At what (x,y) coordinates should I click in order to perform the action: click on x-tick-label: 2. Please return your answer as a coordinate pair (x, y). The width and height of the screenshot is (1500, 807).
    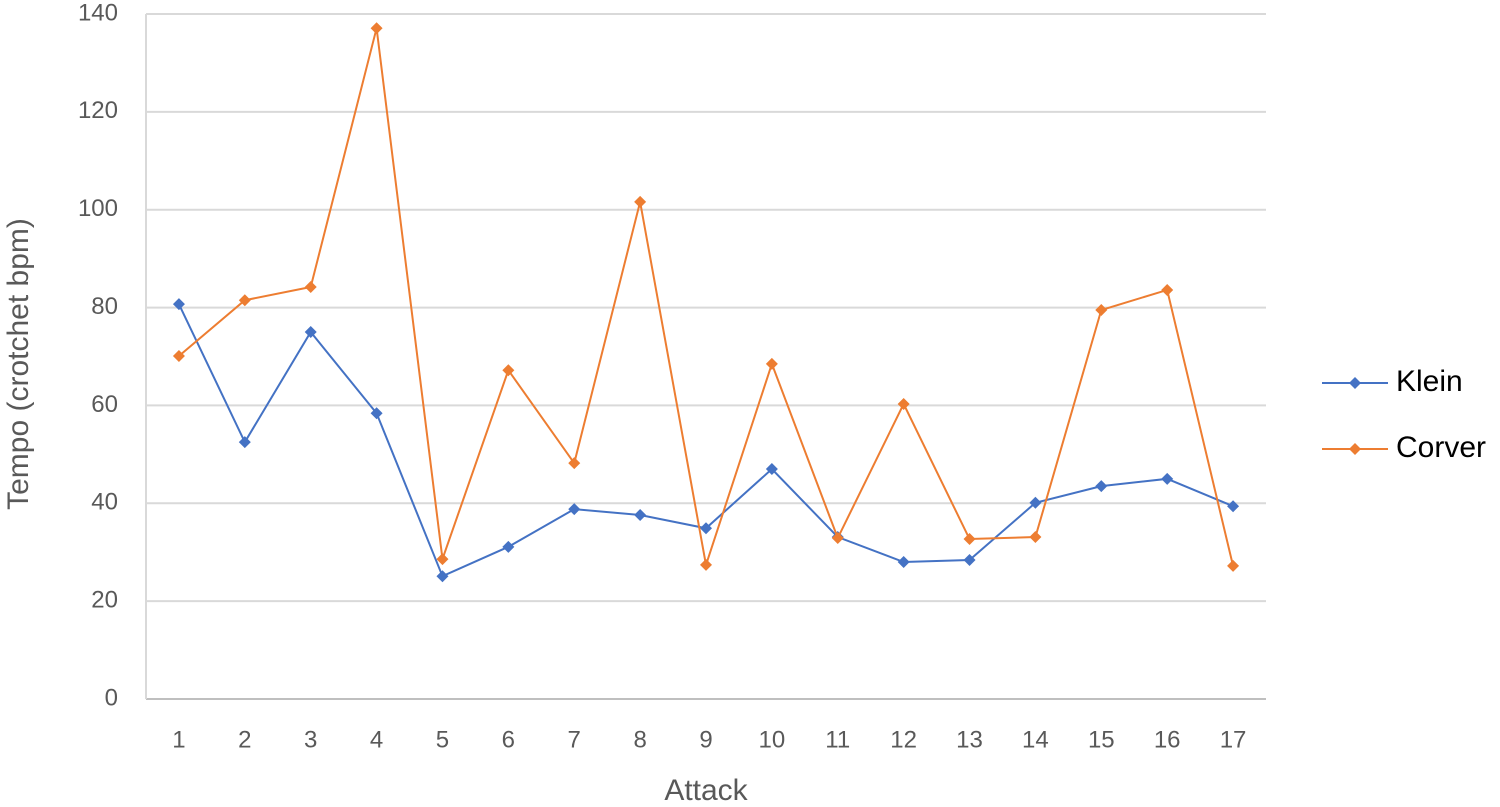
    Looking at the image, I should click on (244, 739).